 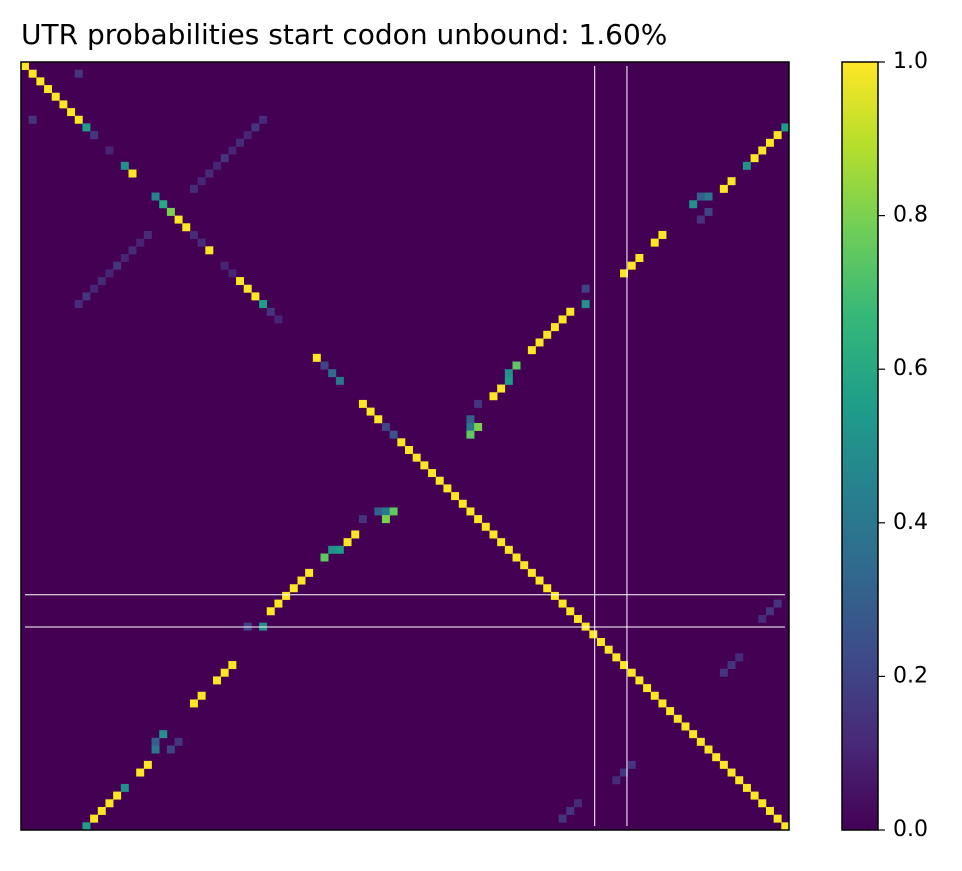 I want to click on colorbar-tick-label: 1.0, so click(x=910, y=61).